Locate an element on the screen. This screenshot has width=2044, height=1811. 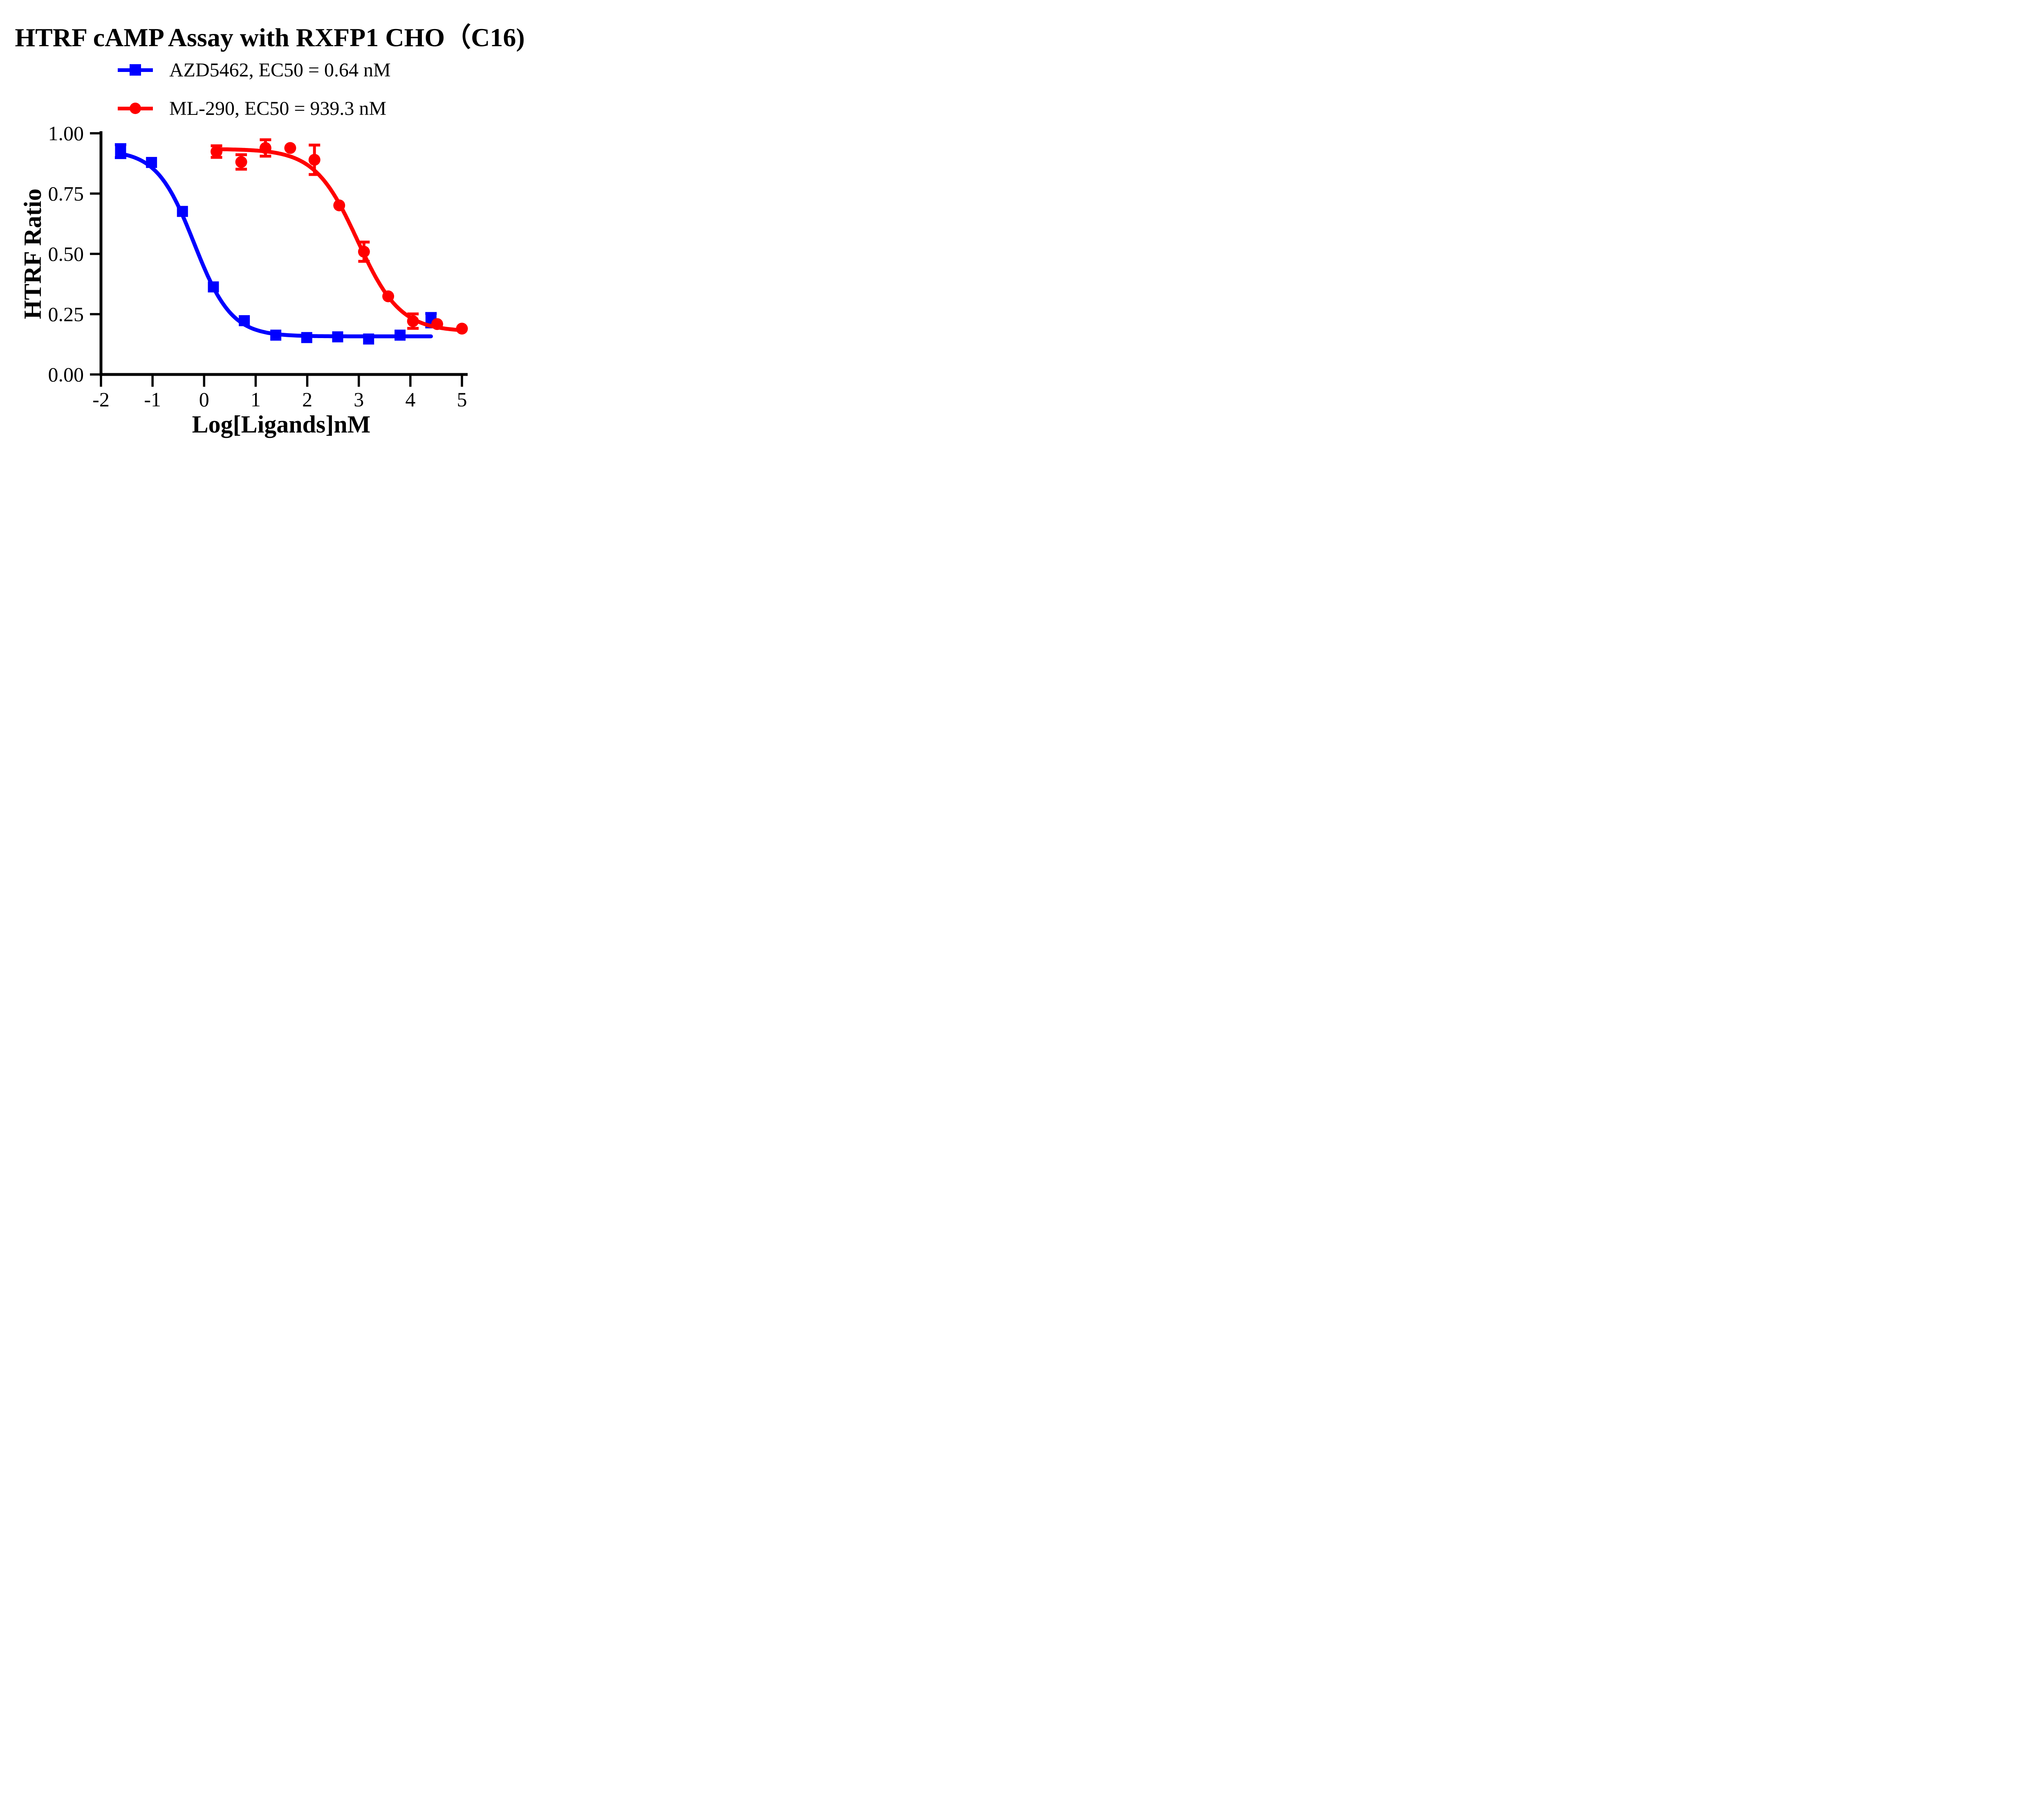
legend-square-glyph is located at coordinates (136, 70).